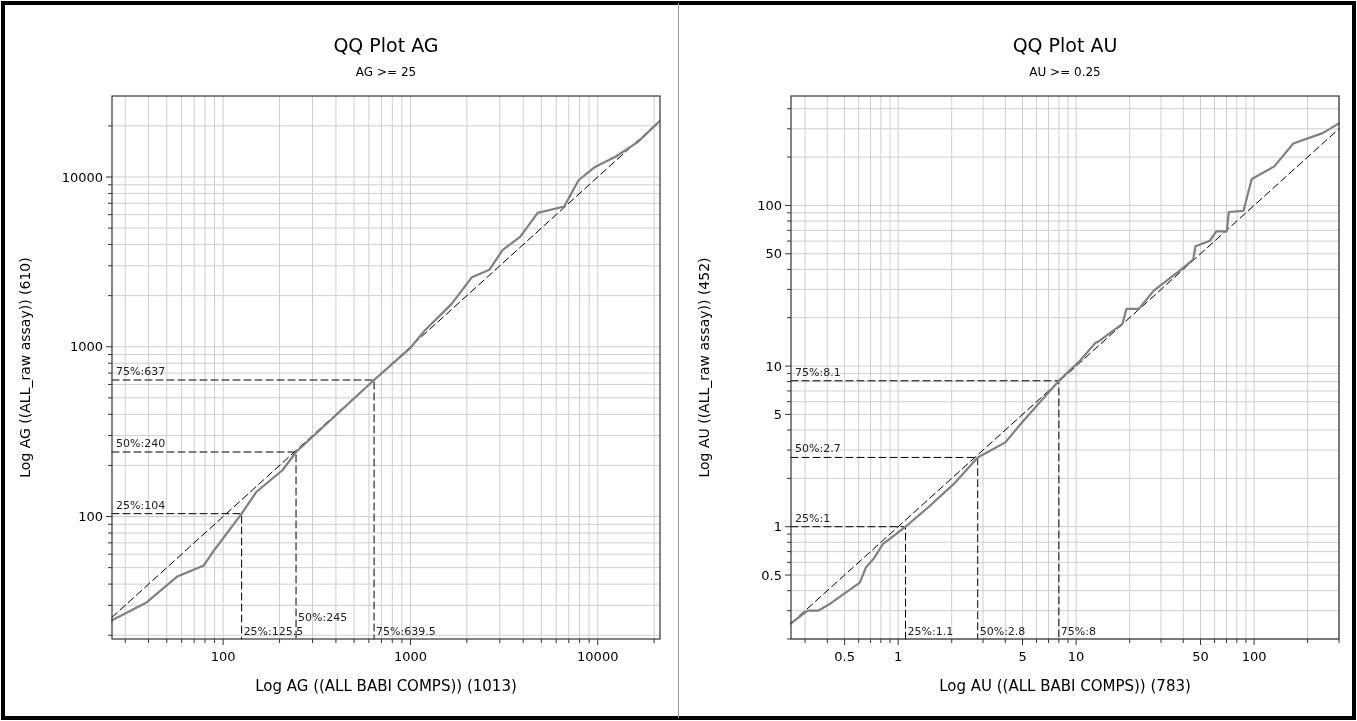 The height and width of the screenshot is (721, 1357). Describe the element at coordinates (1076, 656) in the screenshot. I see `x-tick-label: 10` at that location.